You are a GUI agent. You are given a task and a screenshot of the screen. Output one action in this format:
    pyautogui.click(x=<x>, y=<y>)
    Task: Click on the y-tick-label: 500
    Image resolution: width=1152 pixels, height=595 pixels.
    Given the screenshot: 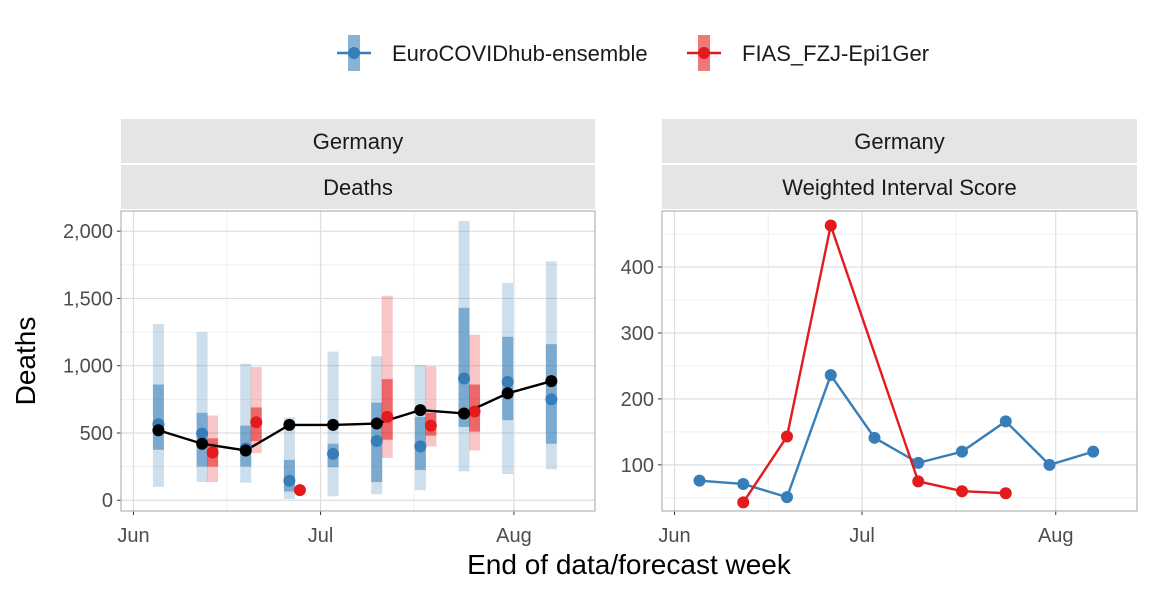 What is the action you would take?
    pyautogui.click(x=96, y=434)
    